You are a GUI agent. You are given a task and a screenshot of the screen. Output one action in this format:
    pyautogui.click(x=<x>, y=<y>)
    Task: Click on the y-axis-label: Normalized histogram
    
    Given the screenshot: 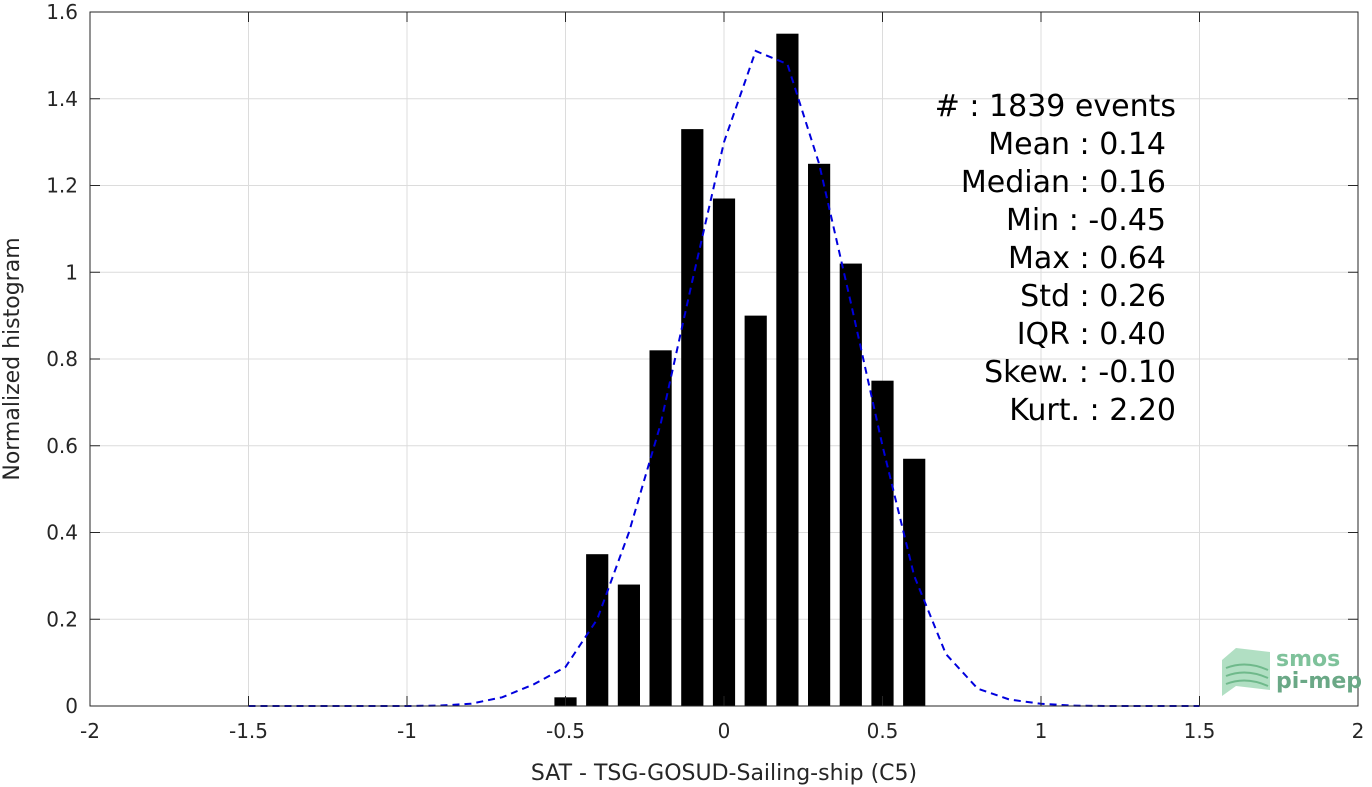 What is the action you would take?
    pyautogui.click(x=12, y=358)
    